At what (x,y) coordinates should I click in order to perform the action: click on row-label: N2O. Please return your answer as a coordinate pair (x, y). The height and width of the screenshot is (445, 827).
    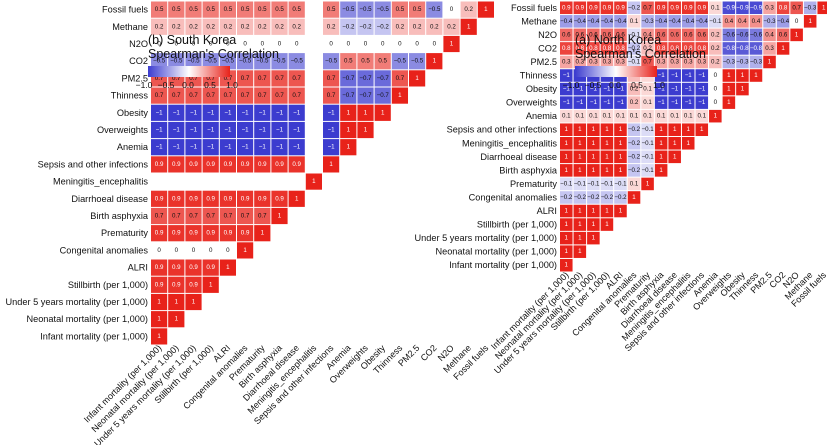
    Looking at the image, I should click on (138, 44).